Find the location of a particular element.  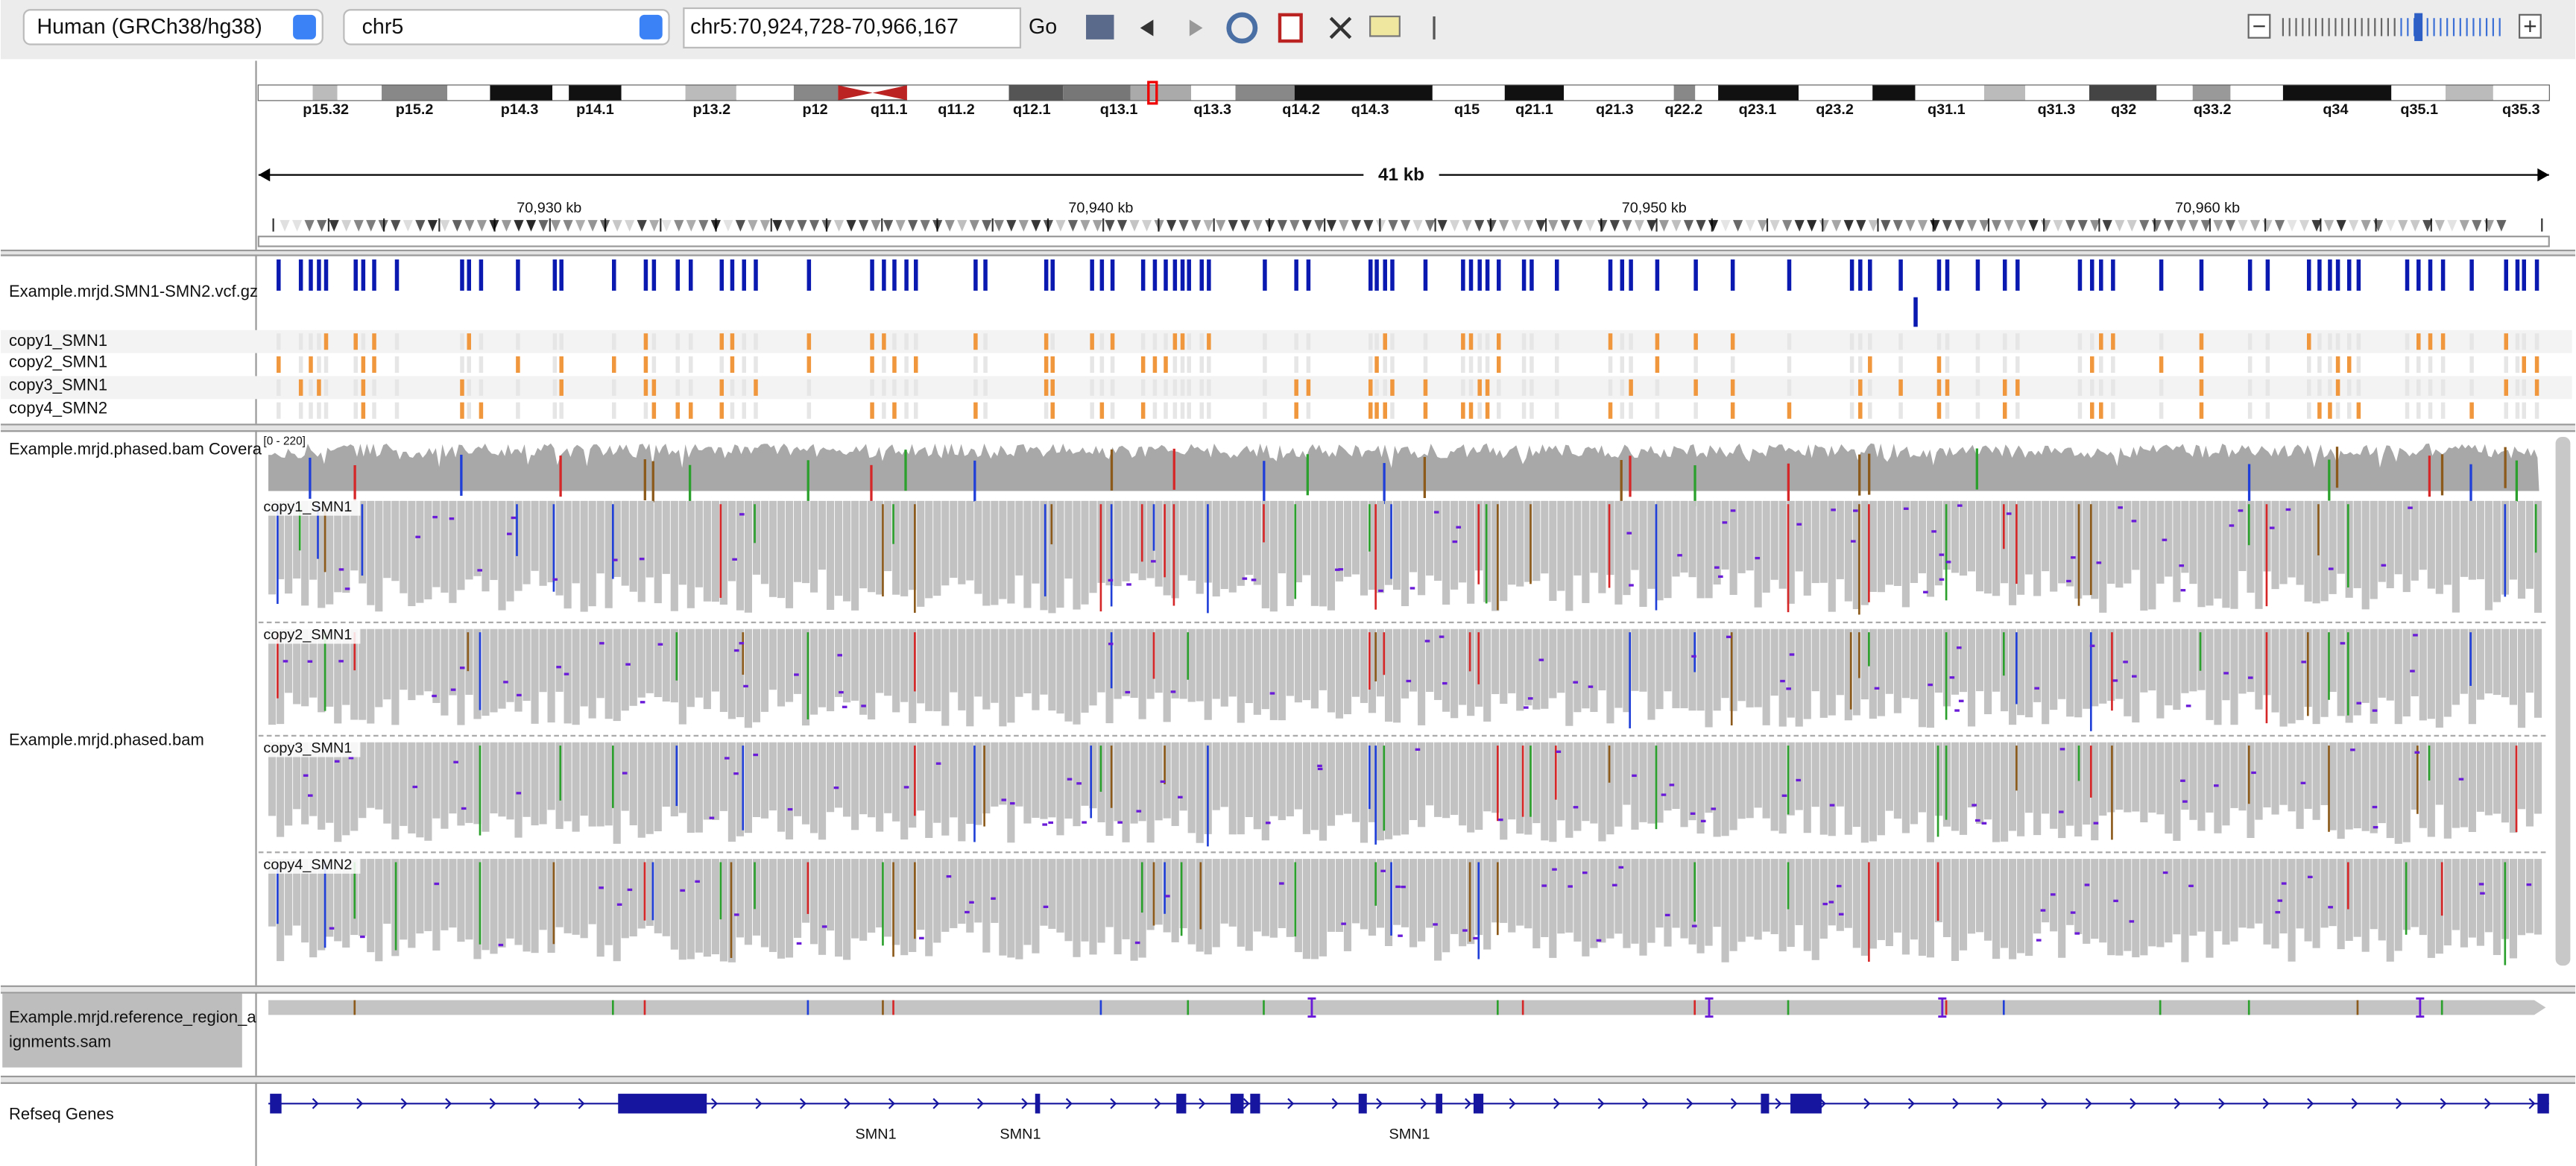

locus-box is located at coordinates (852, 28).